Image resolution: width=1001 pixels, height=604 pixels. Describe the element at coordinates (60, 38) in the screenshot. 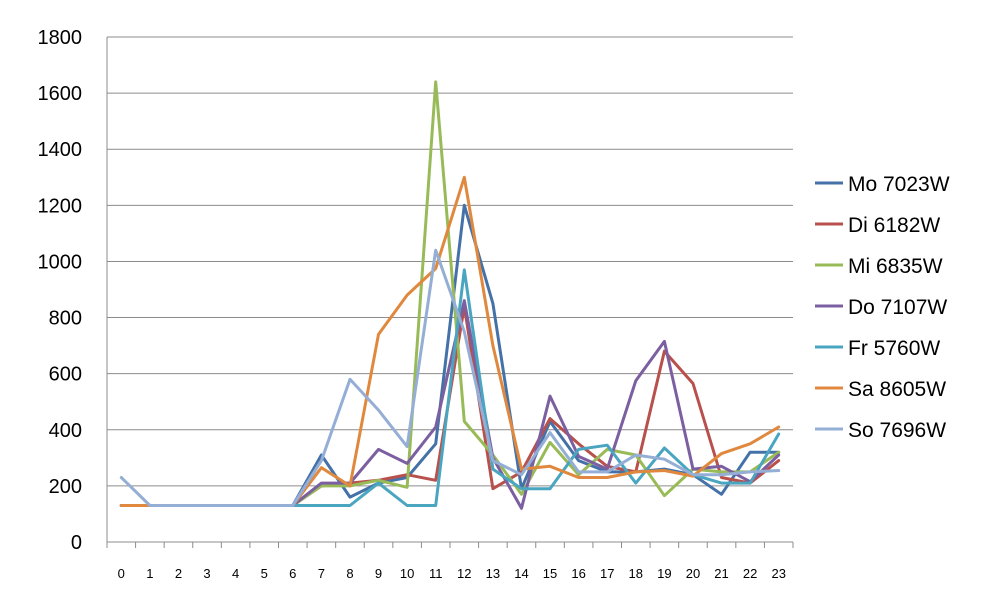

I see `y-tick-label: 1800` at that location.